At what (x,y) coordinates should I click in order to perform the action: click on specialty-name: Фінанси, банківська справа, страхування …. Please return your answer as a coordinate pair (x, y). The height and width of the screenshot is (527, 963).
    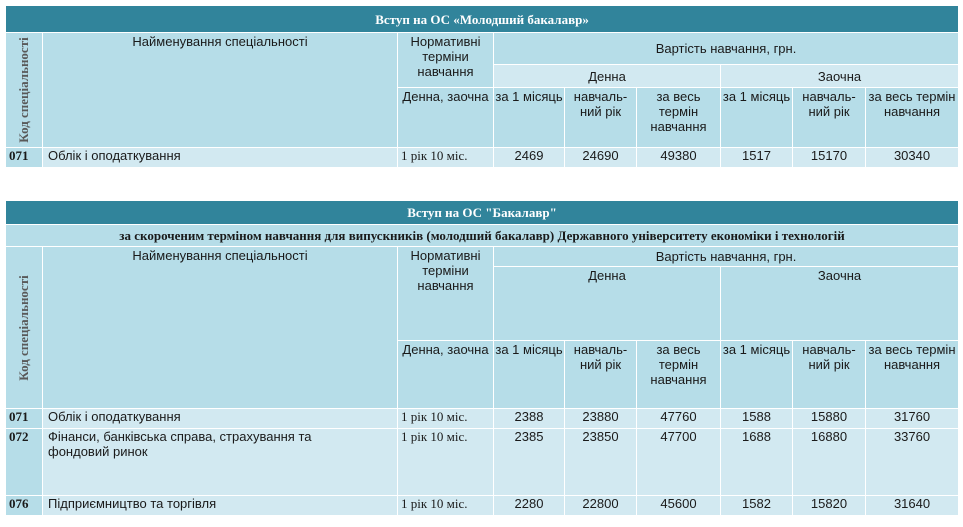
    Looking at the image, I should click on (220, 462).